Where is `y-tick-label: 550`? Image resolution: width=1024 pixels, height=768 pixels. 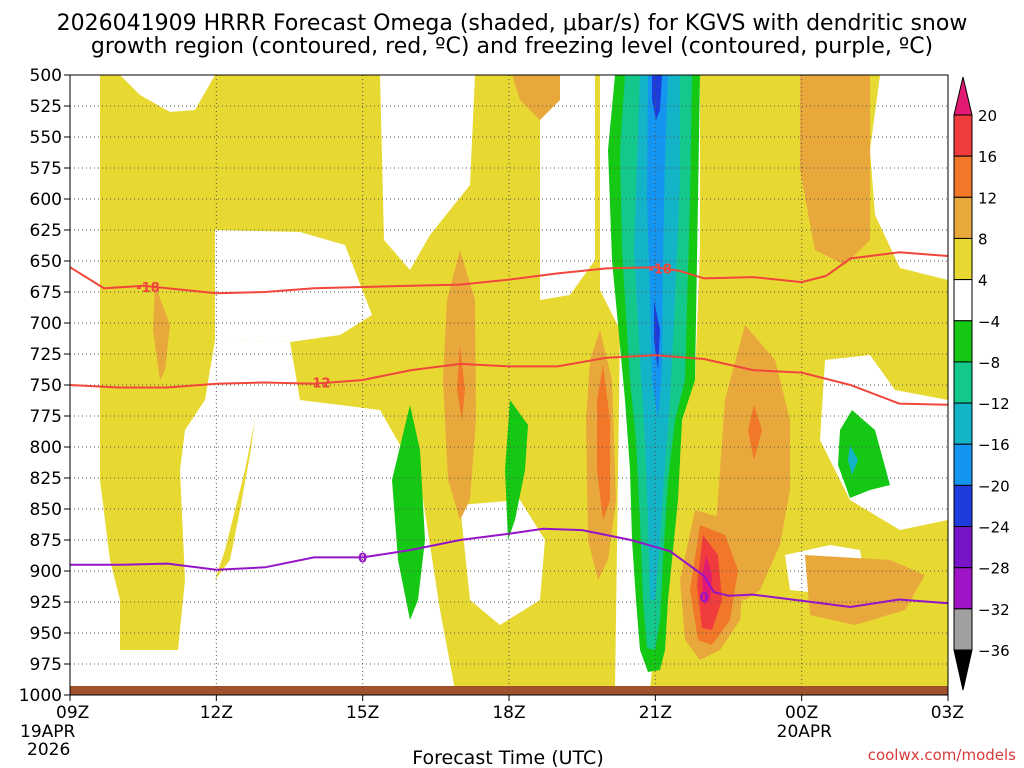 y-tick-label: 550 is located at coordinates (46, 138).